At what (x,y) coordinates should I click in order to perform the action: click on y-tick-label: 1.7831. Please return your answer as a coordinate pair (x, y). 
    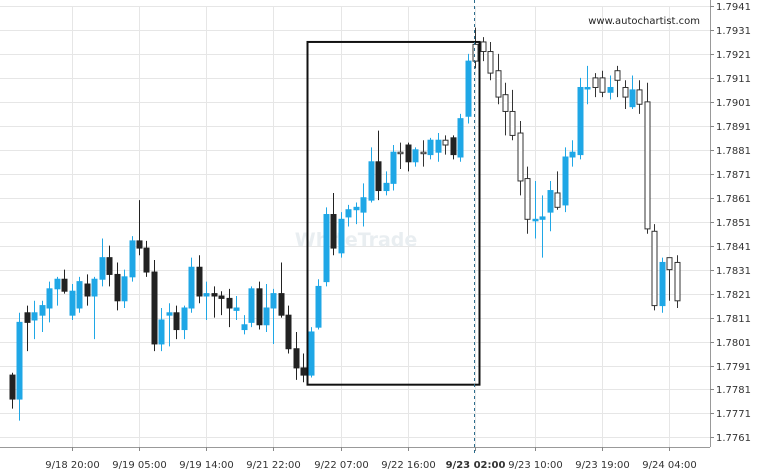
    Looking at the image, I should click on (733, 271).